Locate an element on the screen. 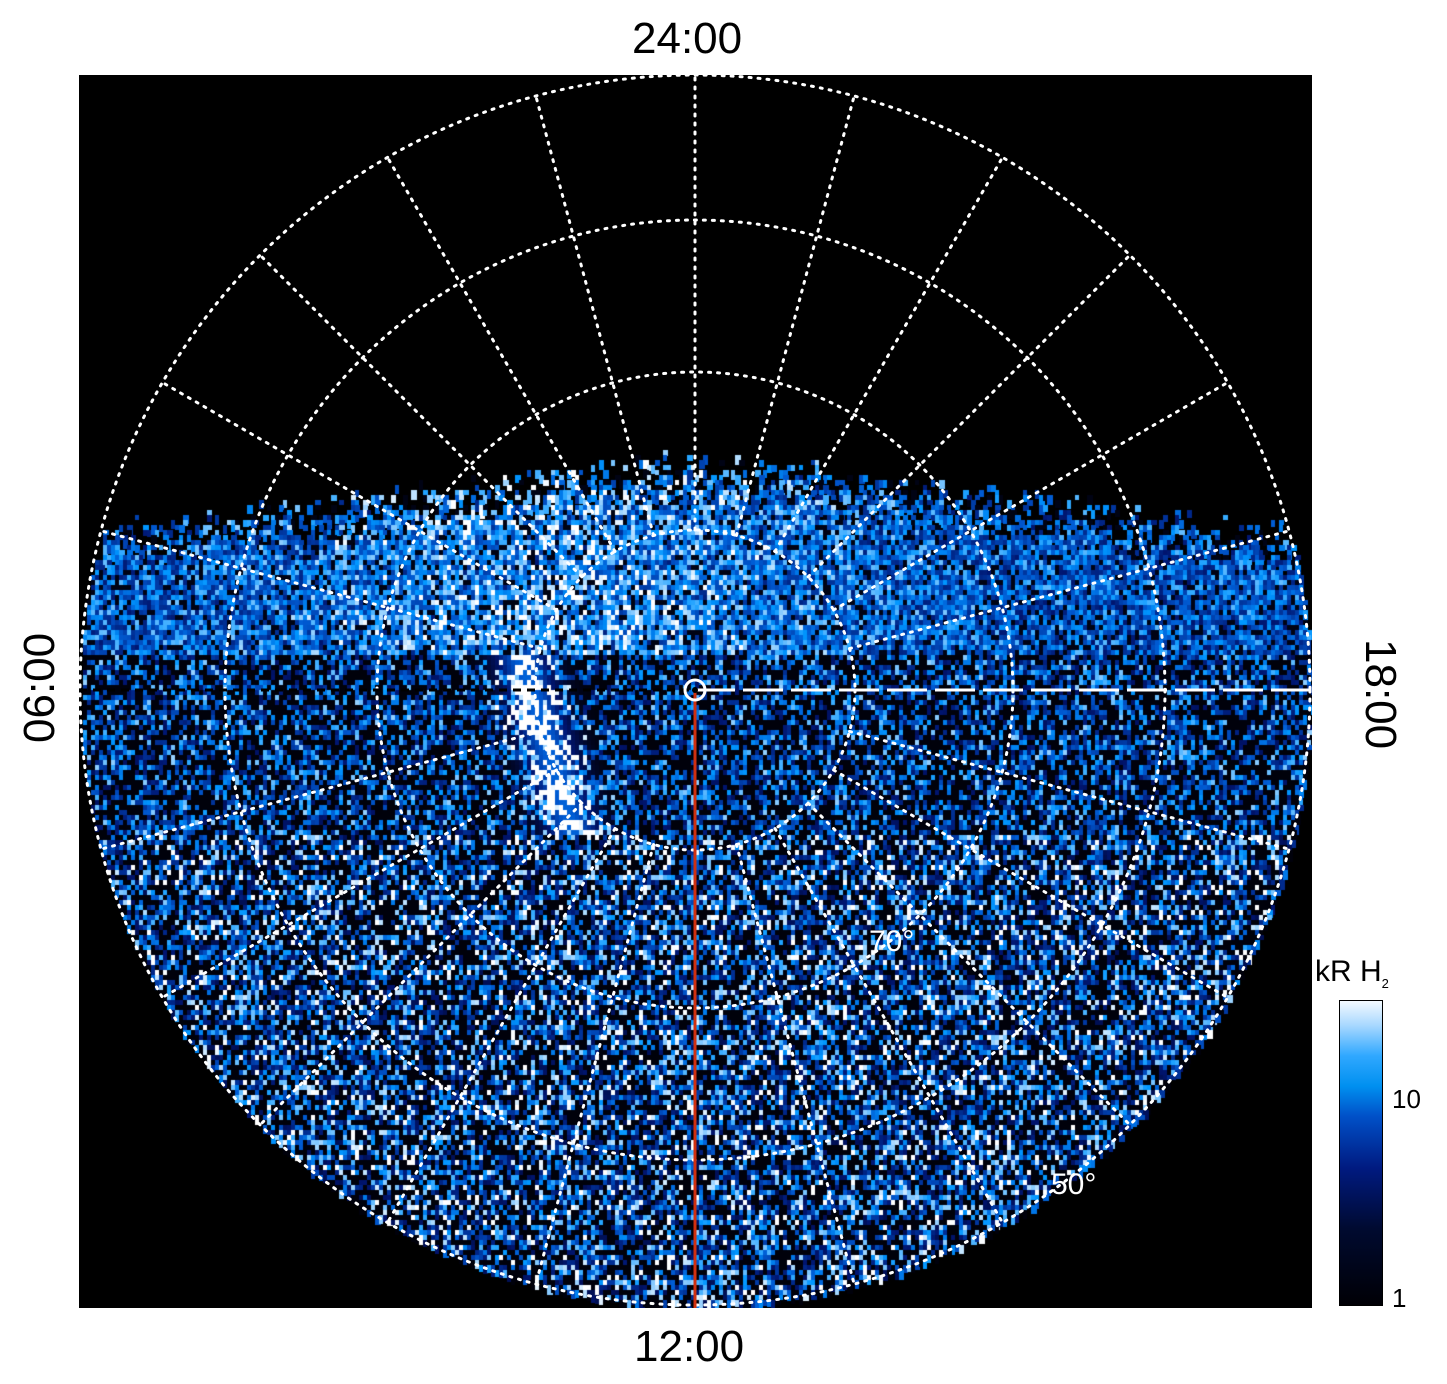  lat-label-50: 50° is located at coordinates (1074, 1184).